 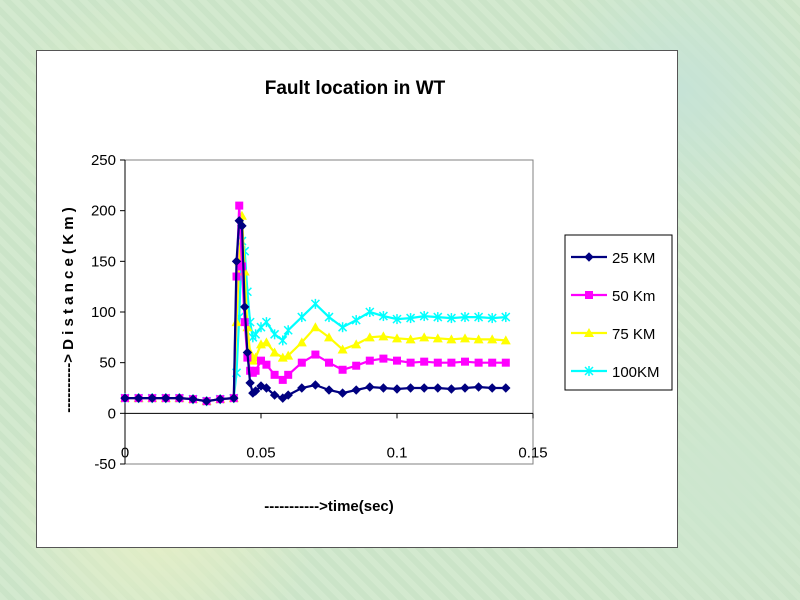 What do you see at coordinates (355, 88) in the screenshot?
I see `chart-title: Fault location in WT` at bounding box center [355, 88].